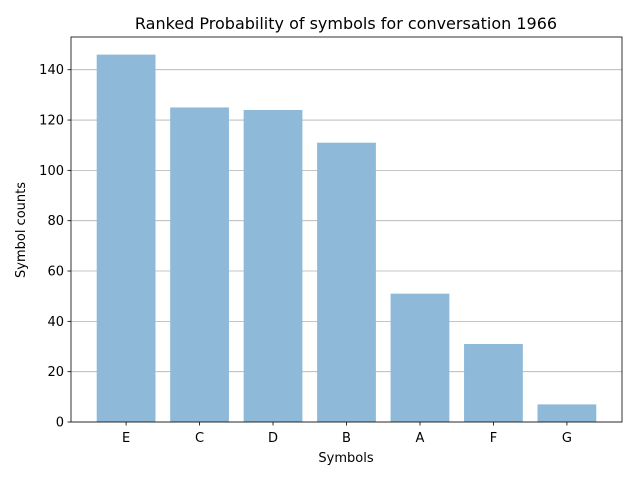 Image resolution: width=640 pixels, height=480 pixels. What do you see at coordinates (567, 438) in the screenshot?
I see `x-tick-label: G` at bounding box center [567, 438].